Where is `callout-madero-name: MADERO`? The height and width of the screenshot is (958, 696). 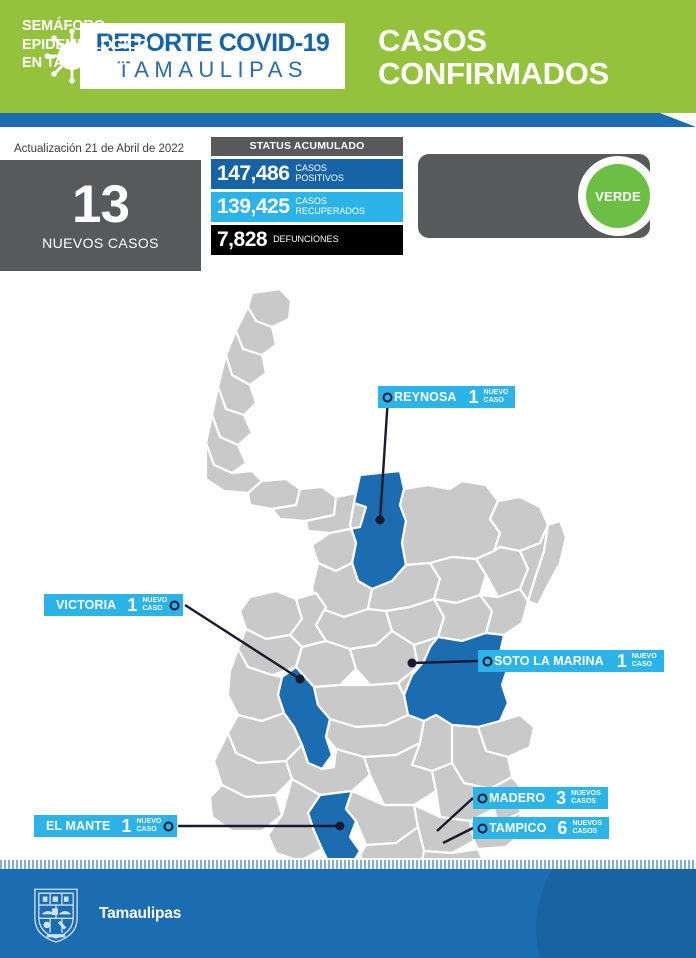 callout-madero-name: MADERO is located at coordinates (517, 798).